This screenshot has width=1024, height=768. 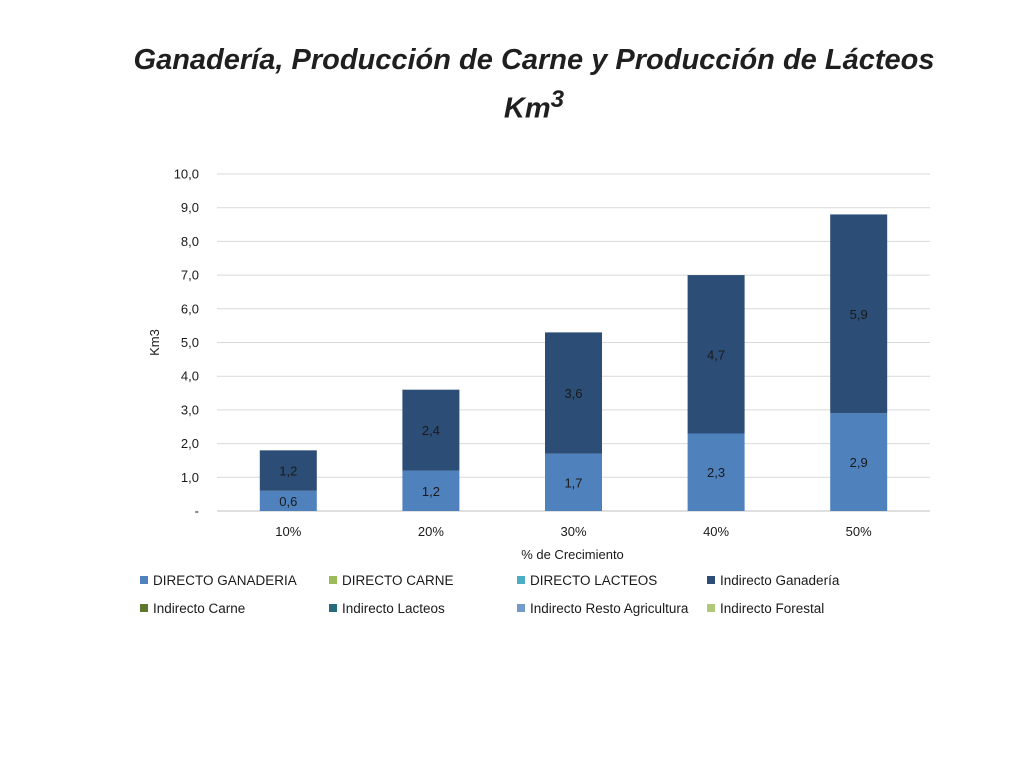 I want to click on legend-item: DIRECTO CARNE, so click(x=391, y=580).